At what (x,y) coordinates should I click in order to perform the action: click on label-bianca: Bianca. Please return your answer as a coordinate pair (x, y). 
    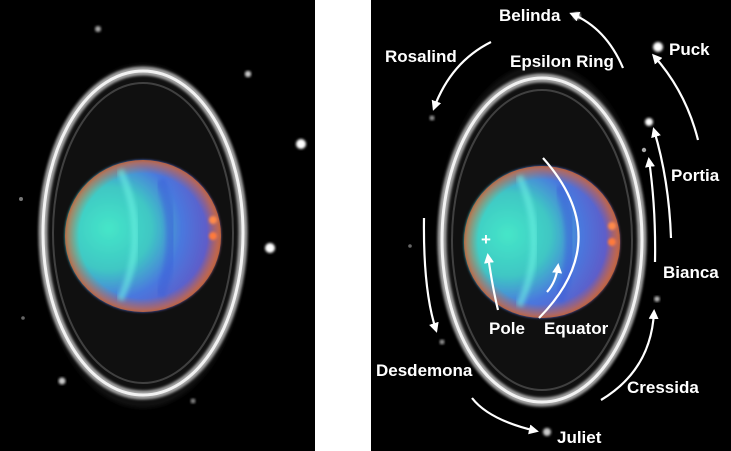
    Looking at the image, I should click on (691, 272).